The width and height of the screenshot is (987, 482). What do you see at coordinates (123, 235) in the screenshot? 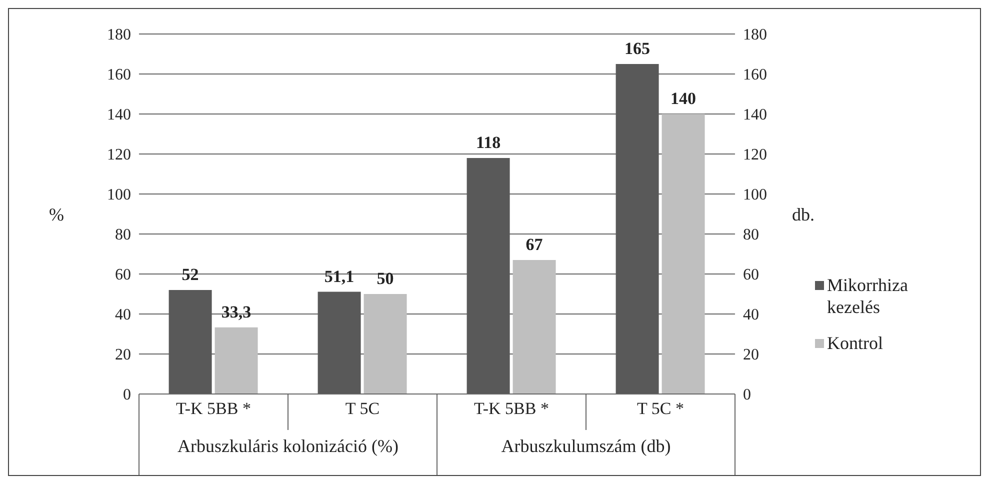
I see `y-tick-label: 80` at bounding box center [123, 235].